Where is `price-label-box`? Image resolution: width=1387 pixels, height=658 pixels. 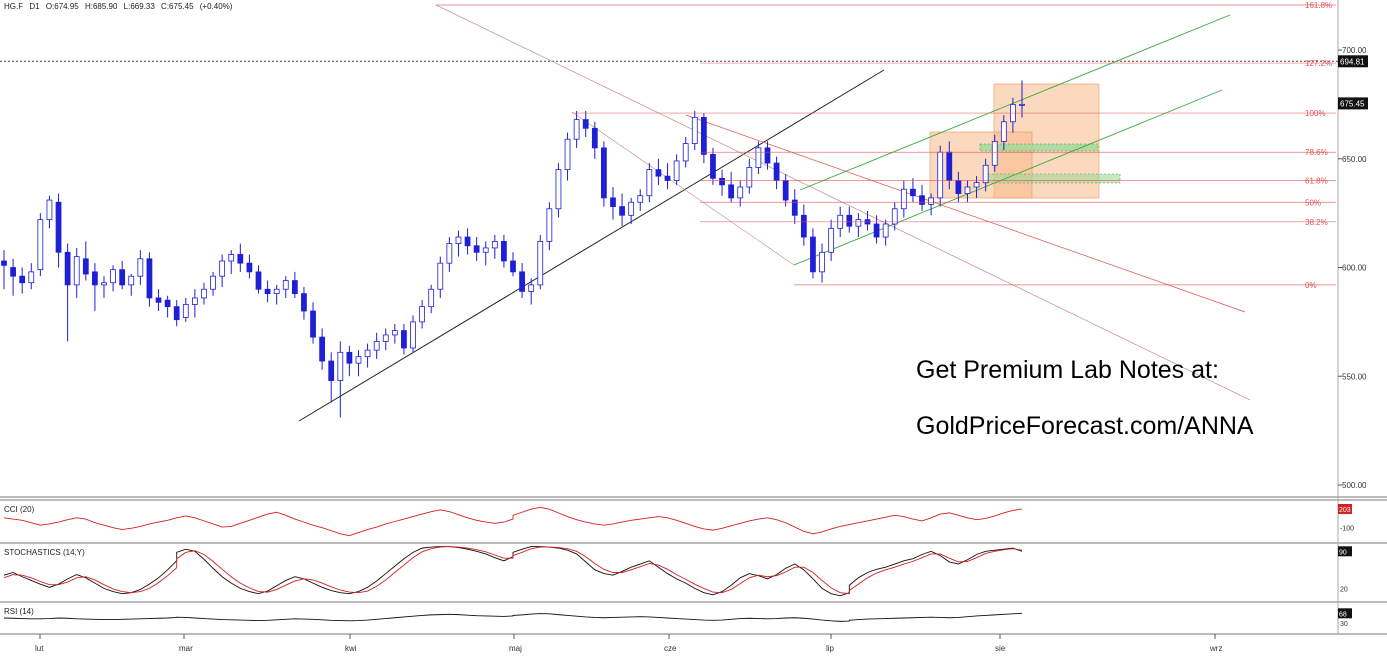
price-label-box is located at coordinates (1353, 61).